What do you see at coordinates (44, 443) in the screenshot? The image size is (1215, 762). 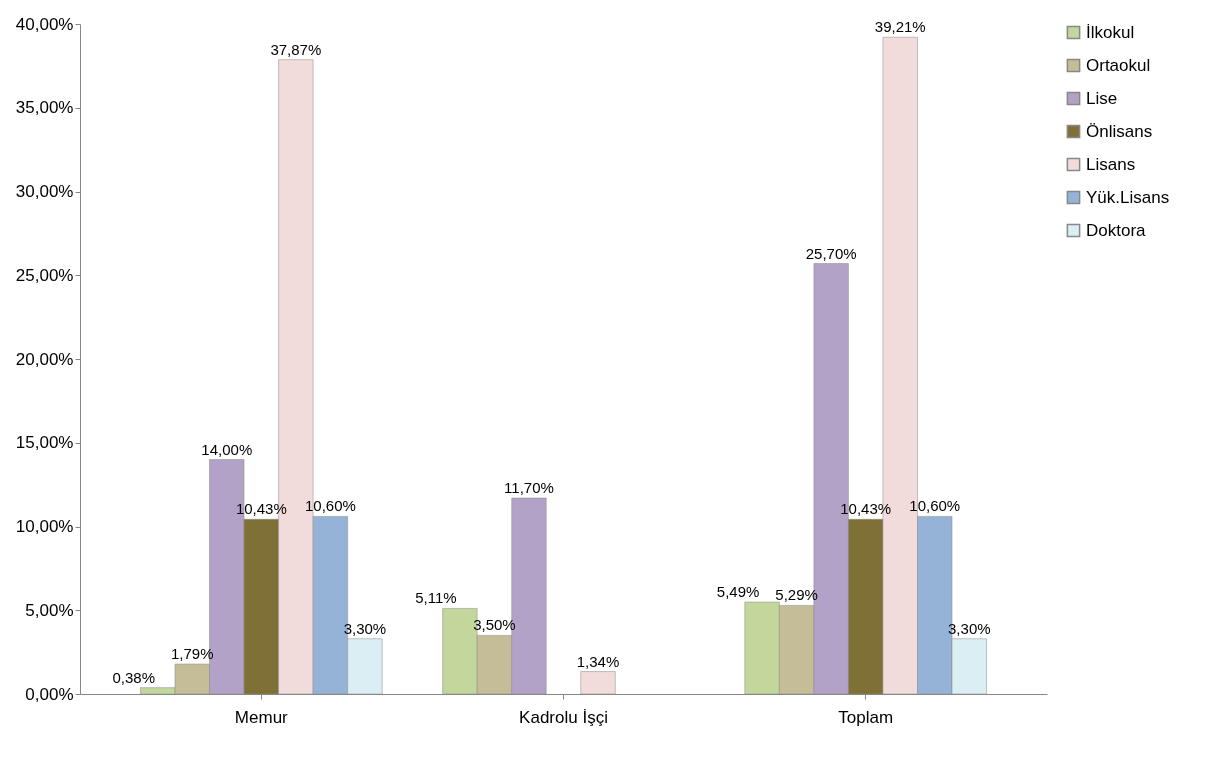 I see `y-tick-label: 15,00%` at bounding box center [44, 443].